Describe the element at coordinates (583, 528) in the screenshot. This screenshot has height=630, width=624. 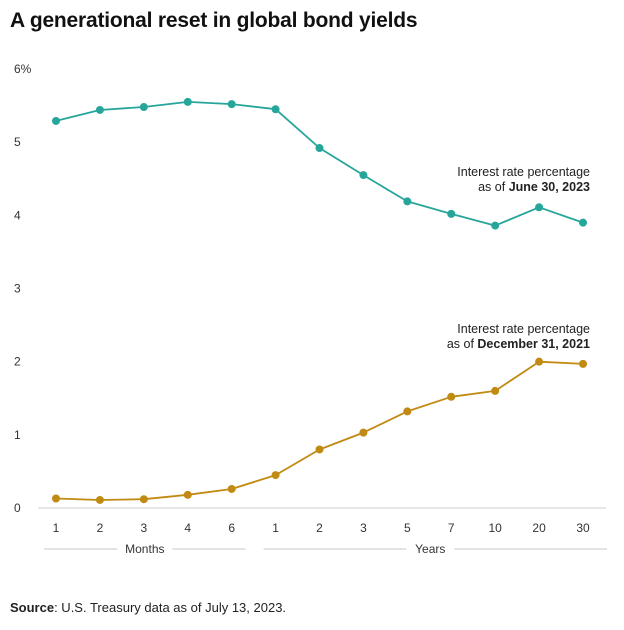
I see `x-tick-label: 30` at that location.